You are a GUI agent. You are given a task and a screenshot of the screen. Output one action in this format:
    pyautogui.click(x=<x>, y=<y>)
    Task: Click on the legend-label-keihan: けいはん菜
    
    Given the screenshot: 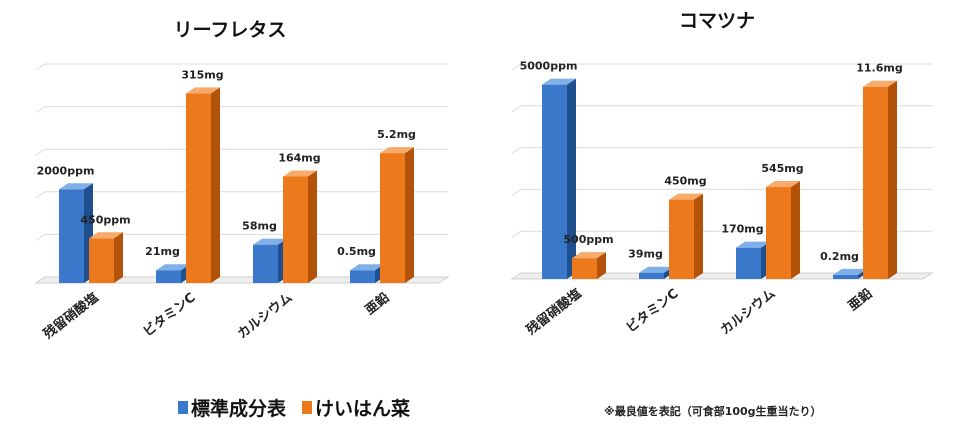 What is the action you would take?
    pyautogui.click(x=363, y=409)
    